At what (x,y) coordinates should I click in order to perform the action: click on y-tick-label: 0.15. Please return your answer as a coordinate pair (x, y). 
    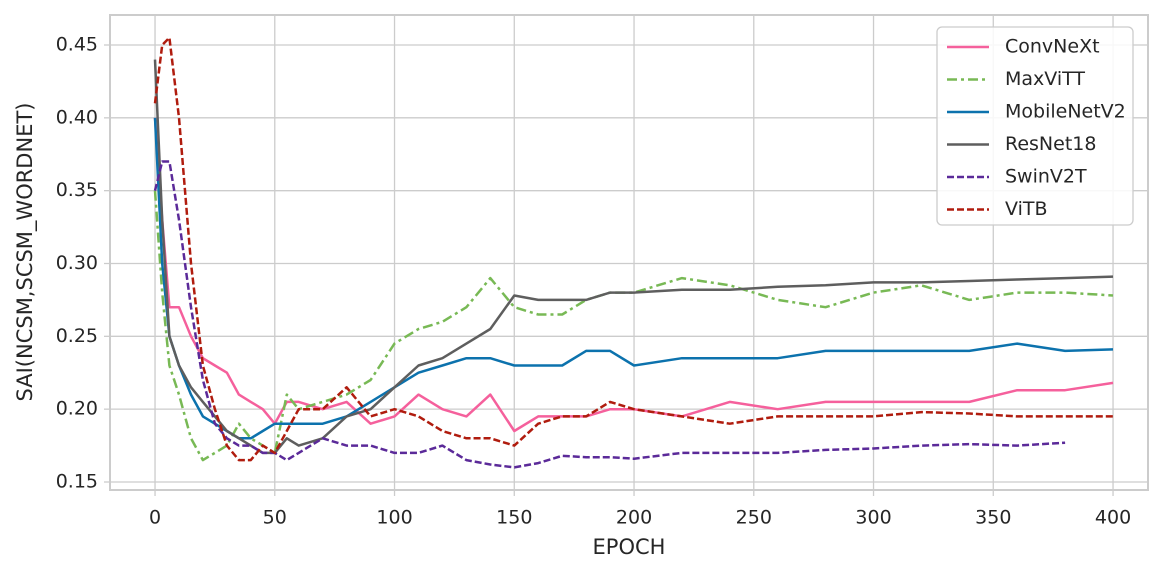
    Looking at the image, I should click on (77, 481).